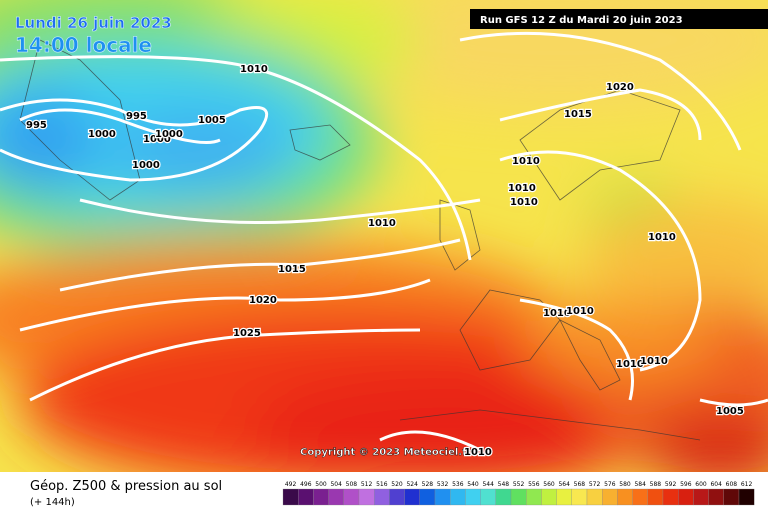 The height and width of the screenshot is (512, 768). Describe the element at coordinates (610, 484) in the screenshot. I see `colorbar-label: 576` at that location.